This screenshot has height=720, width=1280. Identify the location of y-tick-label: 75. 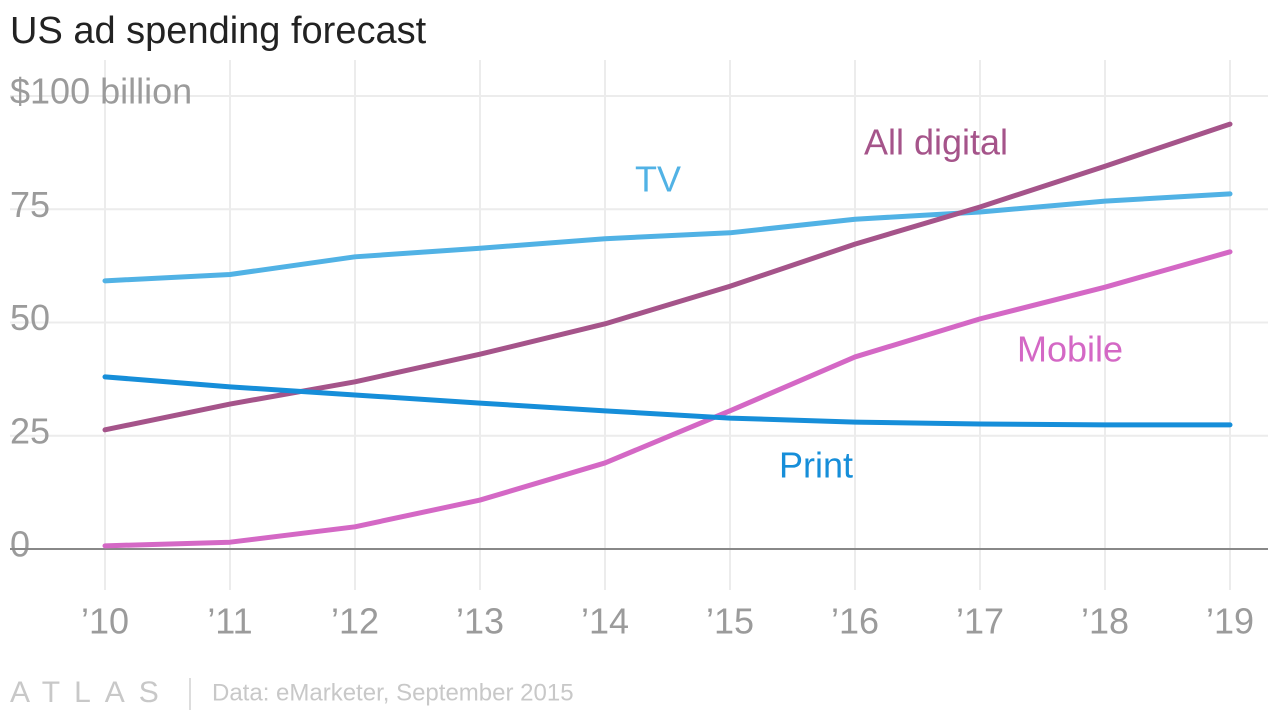
(30, 204).